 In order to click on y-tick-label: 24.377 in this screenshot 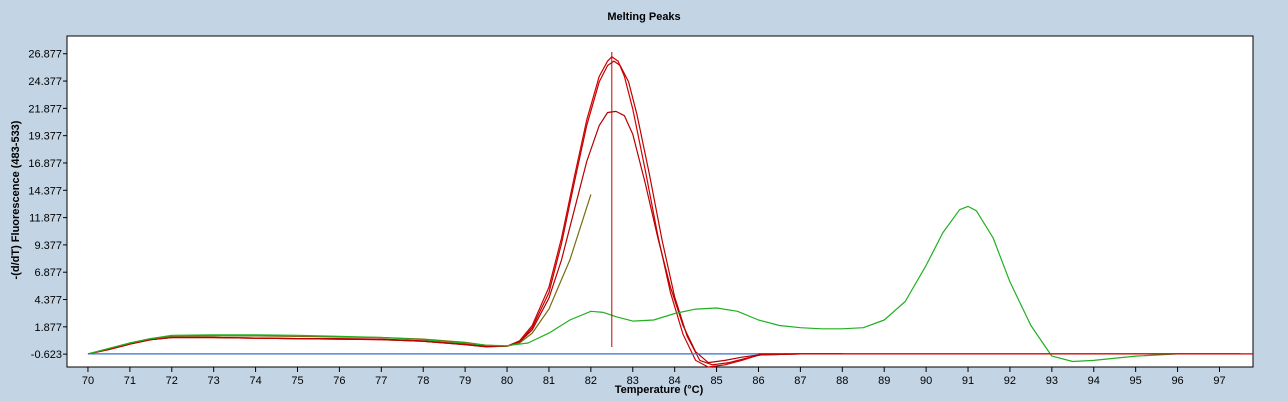, I will do `click(45, 82)`.